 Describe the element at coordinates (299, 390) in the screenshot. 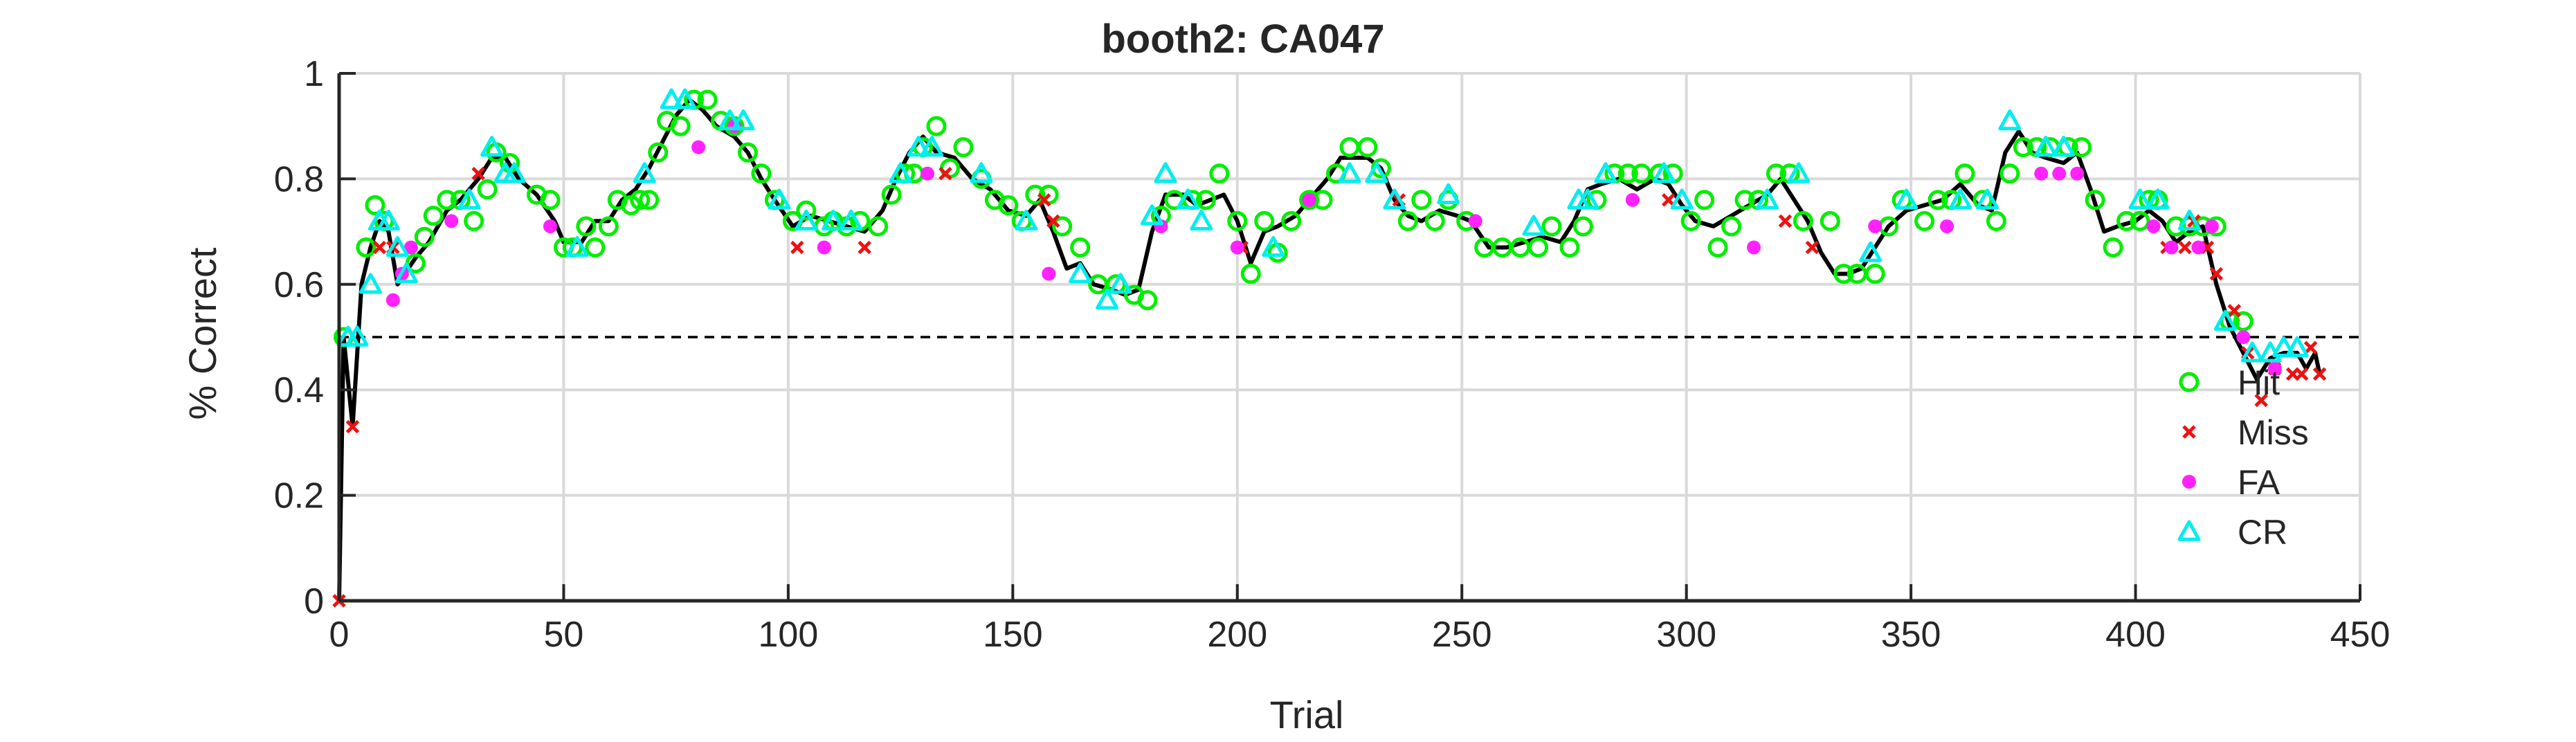

I see `y-tick-label: 0.4` at that location.